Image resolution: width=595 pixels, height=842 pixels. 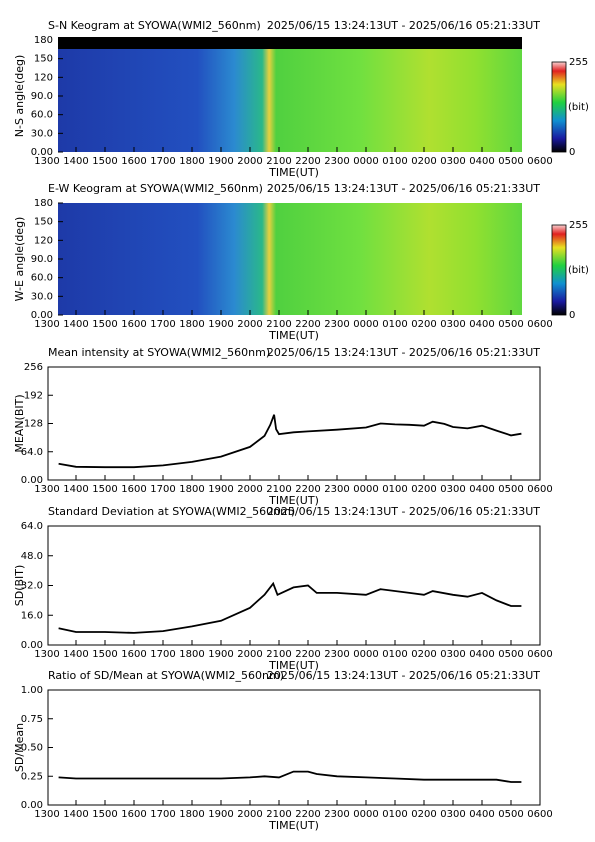 What do you see at coordinates (154, 25) in the screenshot?
I see `chart-title: S-N Keogram at SYOWA(WMI2_560nm)` at bounding box center [154, 25].